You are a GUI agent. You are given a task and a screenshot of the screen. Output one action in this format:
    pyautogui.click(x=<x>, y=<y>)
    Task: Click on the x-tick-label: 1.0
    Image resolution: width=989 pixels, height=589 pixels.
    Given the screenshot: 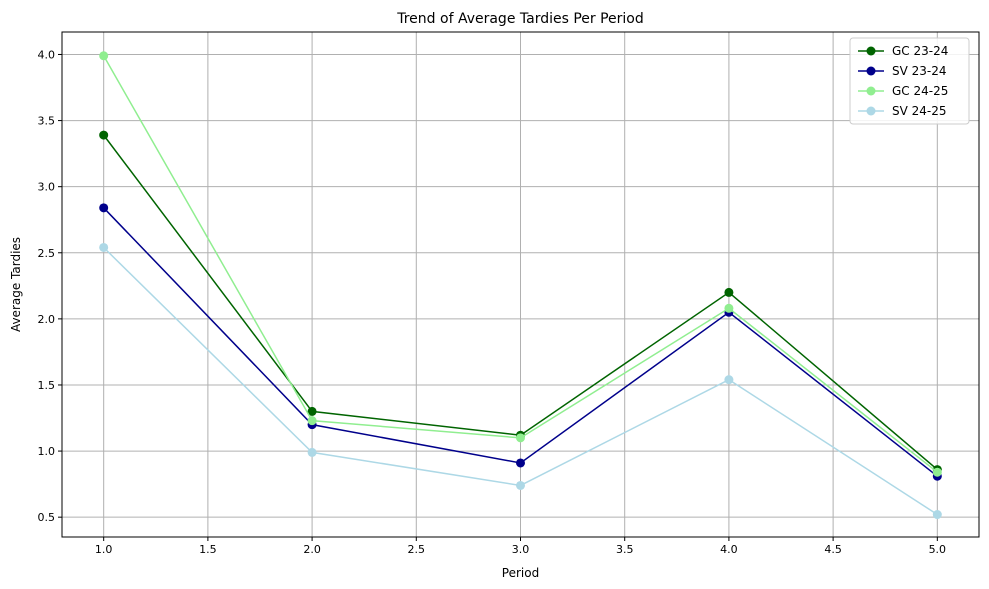 What is the action you would take?
    pyautogui.click(x=104, y=549)
    